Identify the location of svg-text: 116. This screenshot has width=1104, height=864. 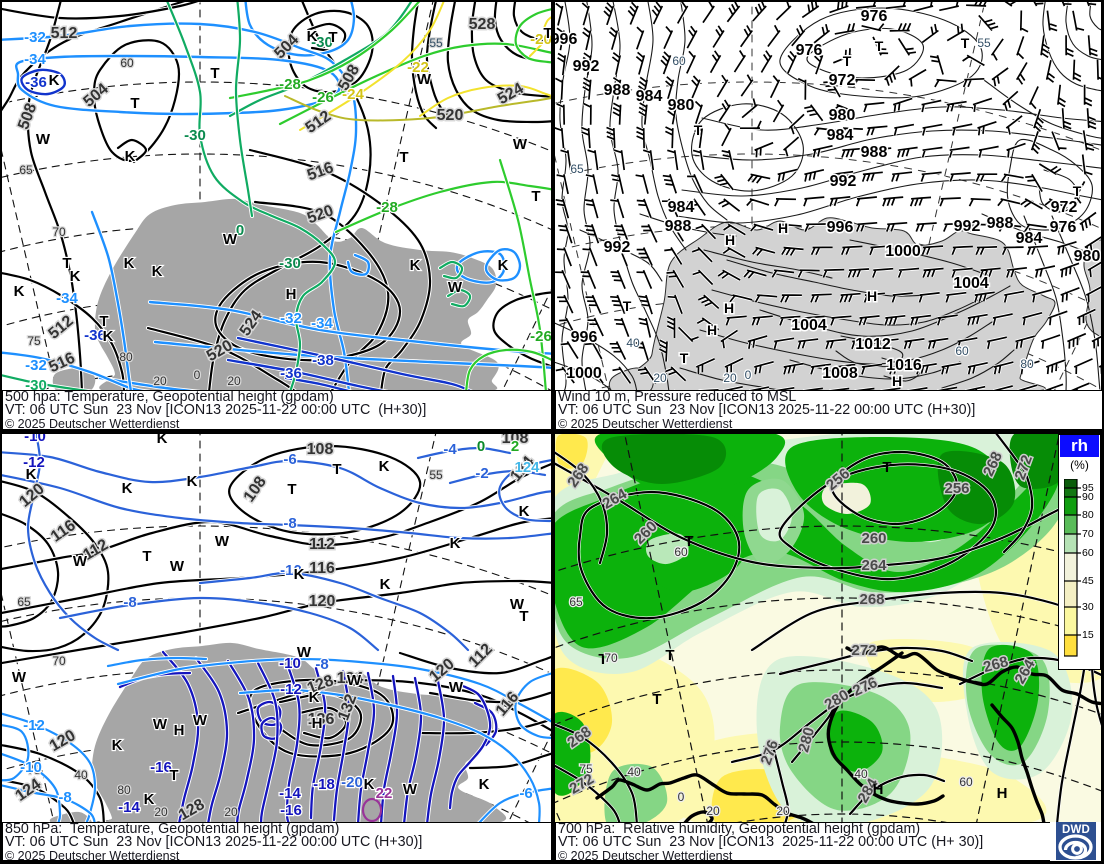
(322, 568).